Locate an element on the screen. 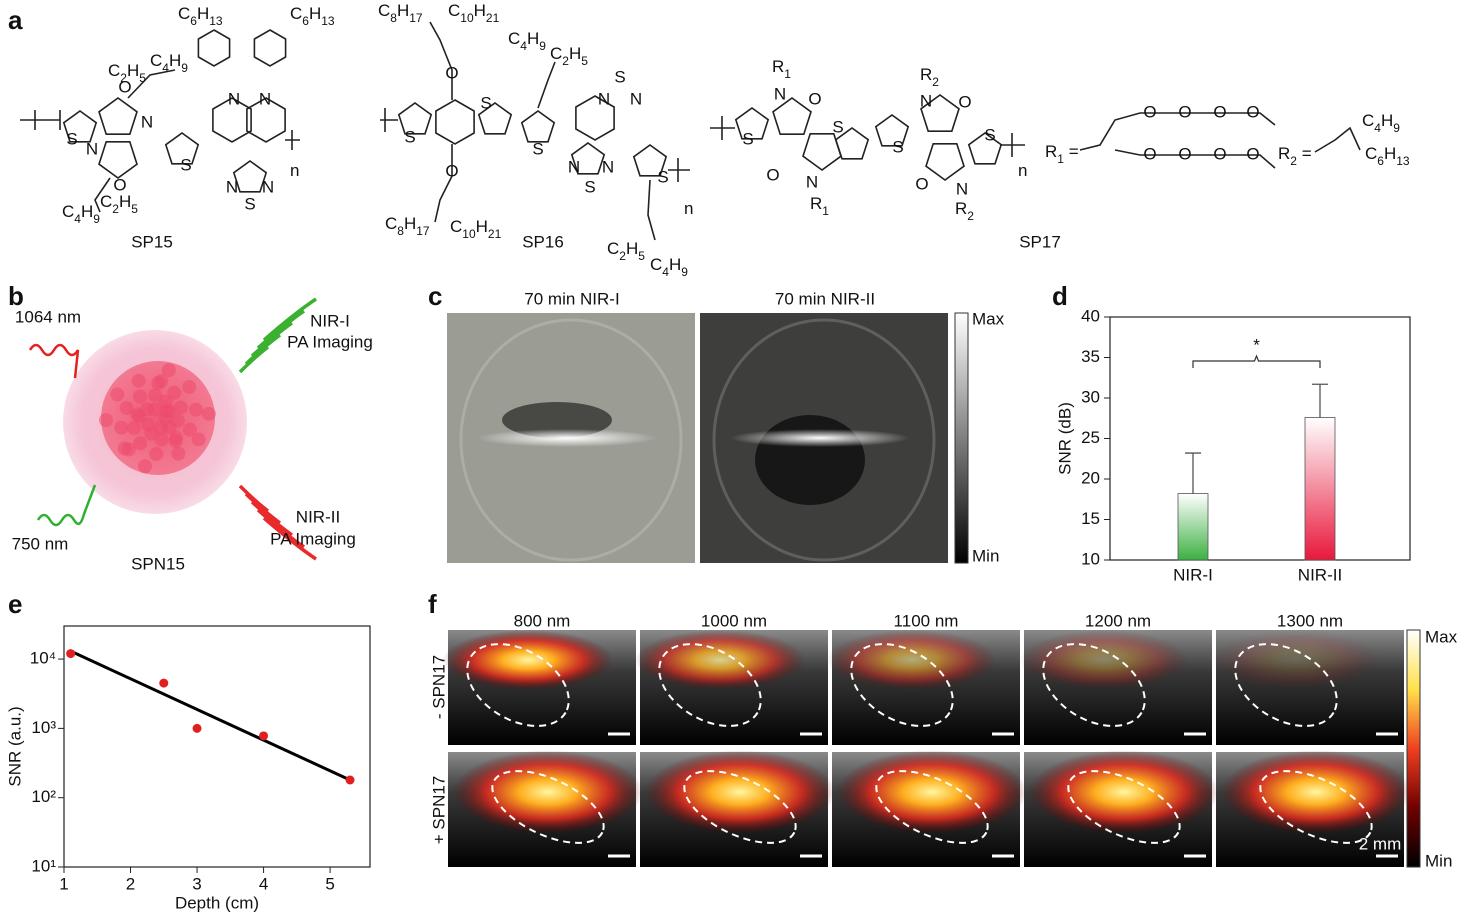  error-bar is located at coordinates (1320, 400).